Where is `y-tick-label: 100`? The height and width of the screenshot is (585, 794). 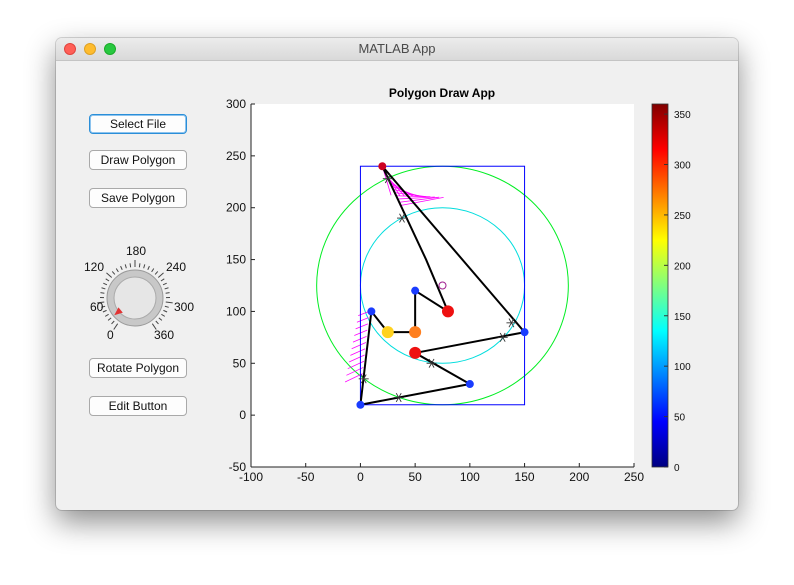 y-tick-label: 100 is located at coordinates (236, 311).